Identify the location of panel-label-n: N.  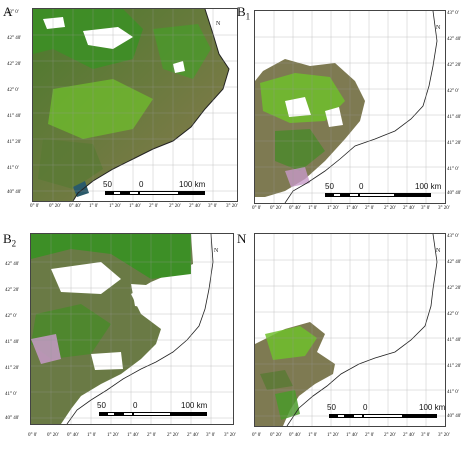
(242, 238).